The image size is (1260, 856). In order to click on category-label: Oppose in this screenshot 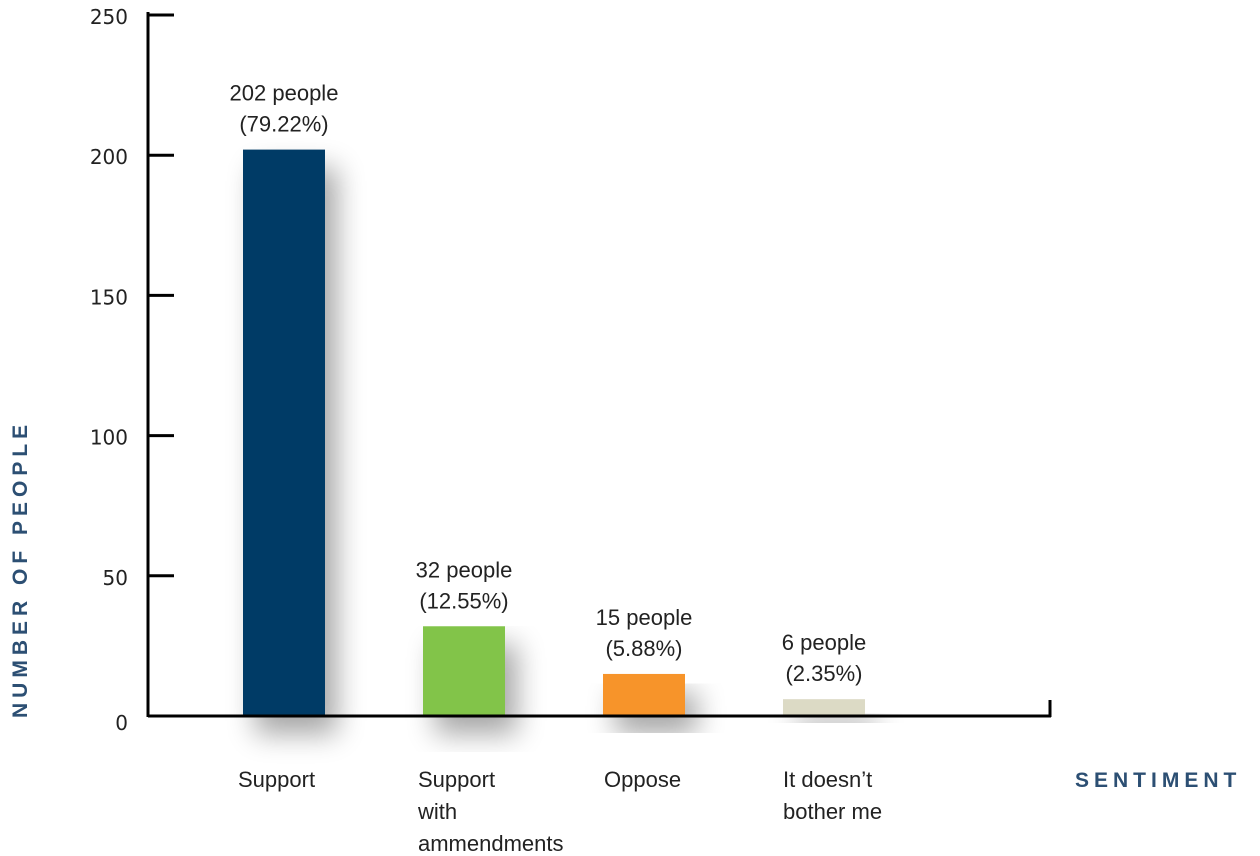, I will do `click(642, 779)`.